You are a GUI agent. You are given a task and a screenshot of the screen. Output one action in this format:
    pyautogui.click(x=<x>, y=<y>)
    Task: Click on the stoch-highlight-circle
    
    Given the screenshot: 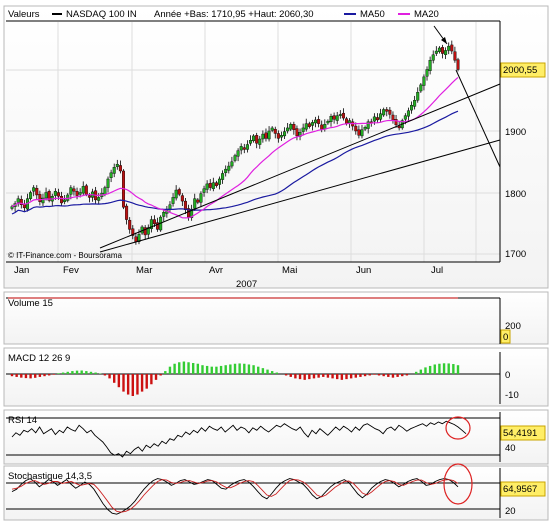 What is the action you would take?
    pyautogui.click(x=458, y=484)
    